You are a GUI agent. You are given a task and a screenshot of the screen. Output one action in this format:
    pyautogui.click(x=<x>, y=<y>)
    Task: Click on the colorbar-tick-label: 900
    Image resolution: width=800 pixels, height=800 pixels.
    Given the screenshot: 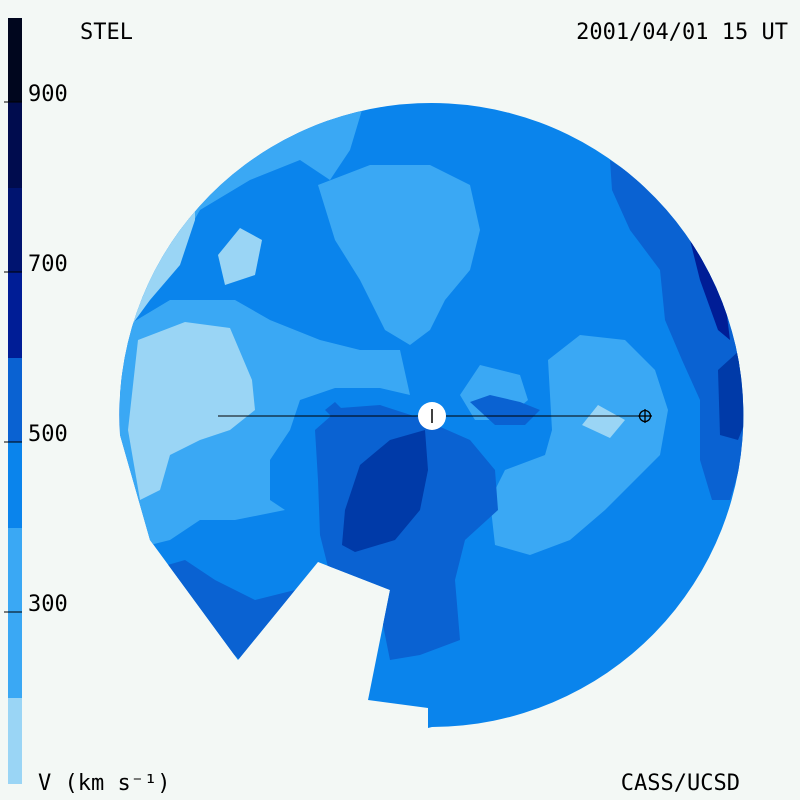 What is the action you would take?
    pyautogui.click(x=48, y=94)
    